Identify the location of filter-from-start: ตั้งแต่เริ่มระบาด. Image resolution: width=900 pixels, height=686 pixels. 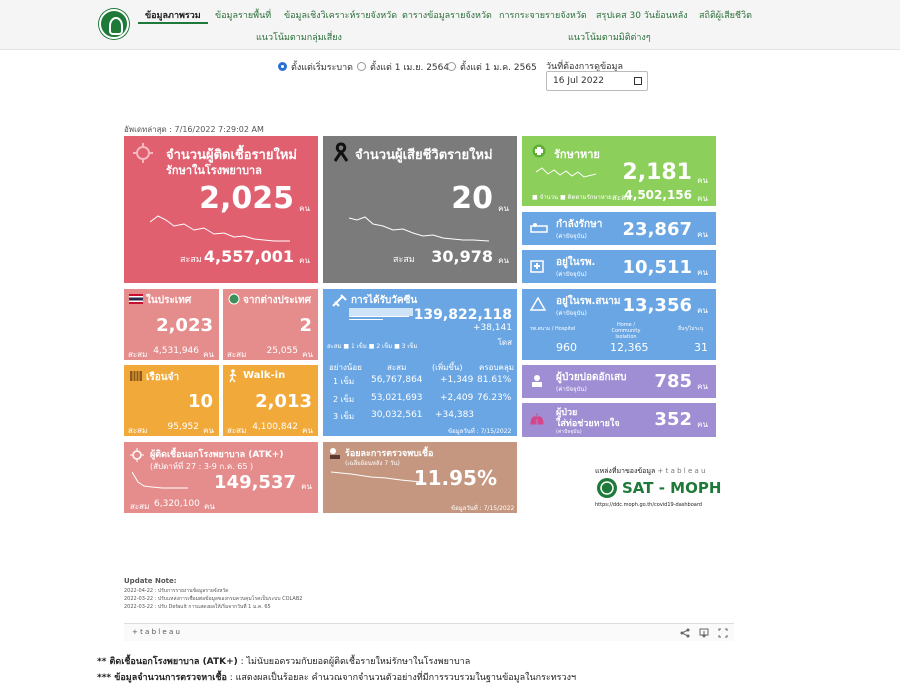
(315, 67).